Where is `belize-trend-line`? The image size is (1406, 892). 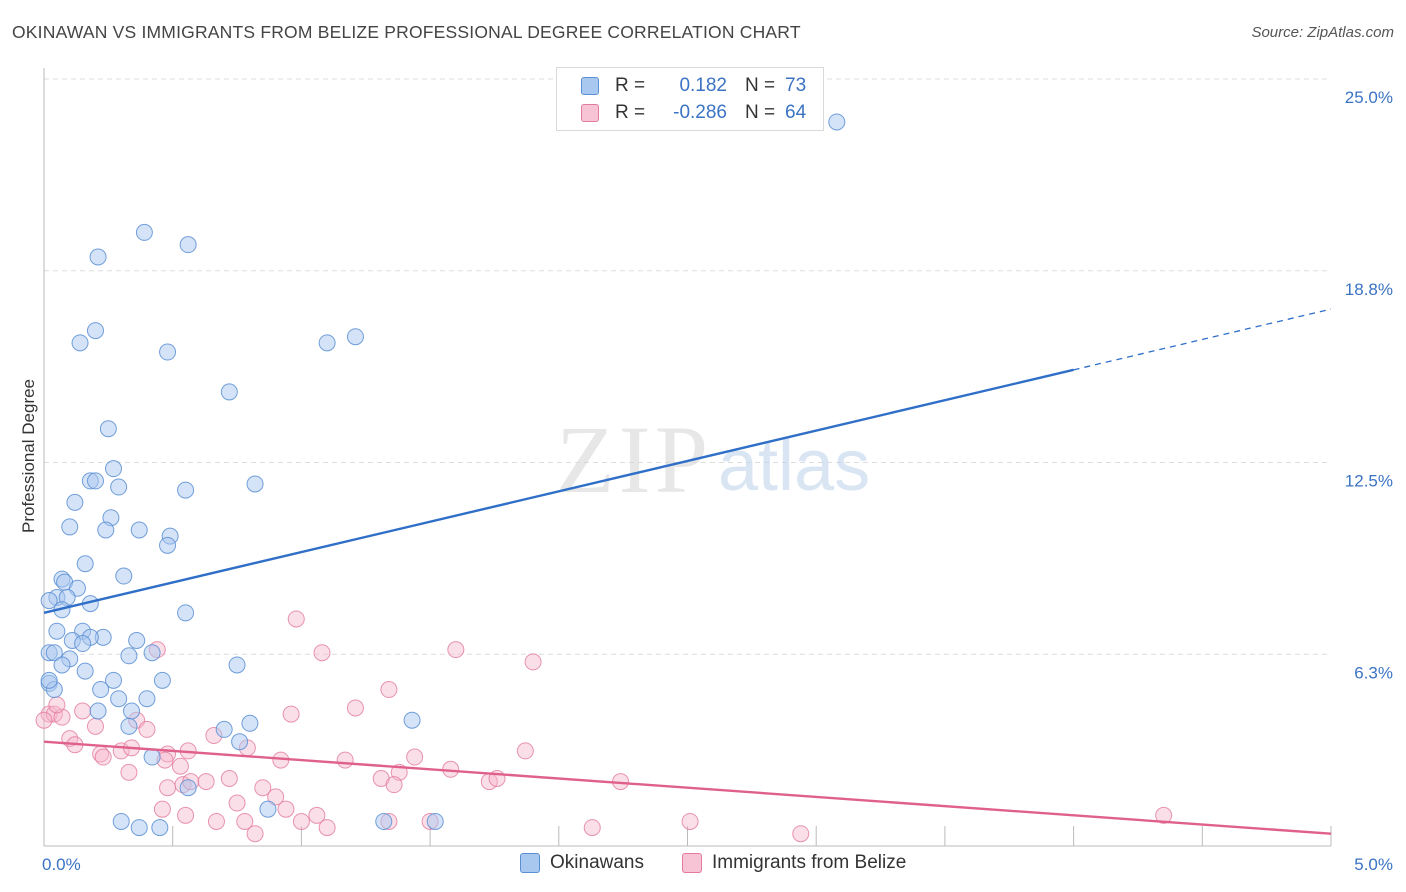
belize-trend-line is located at coordinates (687, 787).